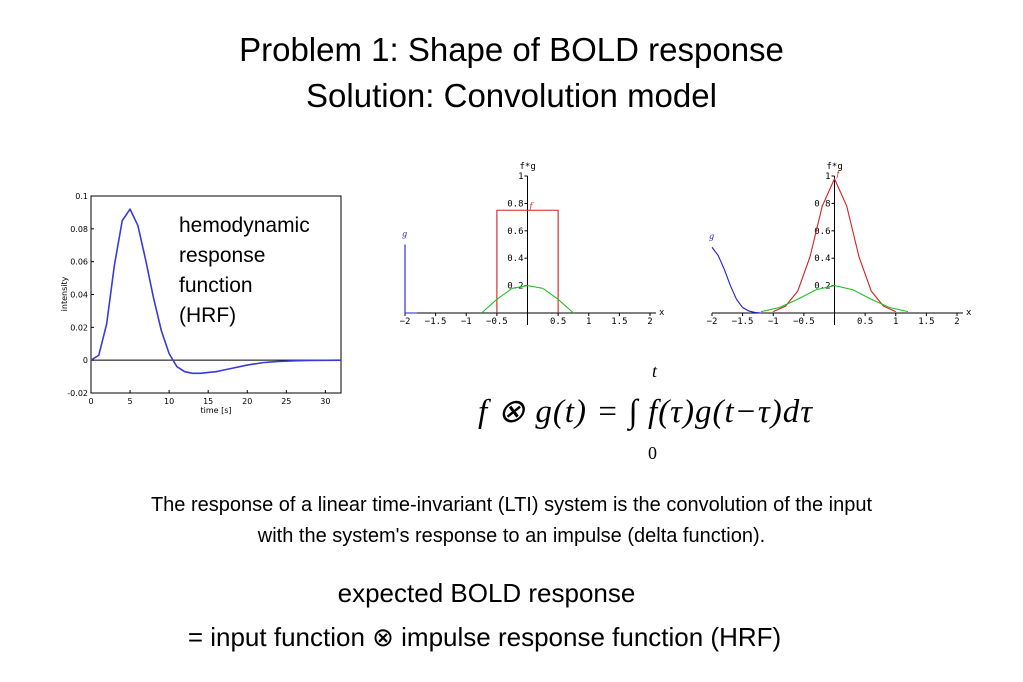  Describe the element at coordinates (208, 401) in the screenshot. I see `hrf-xtick-label: 15` at that location.